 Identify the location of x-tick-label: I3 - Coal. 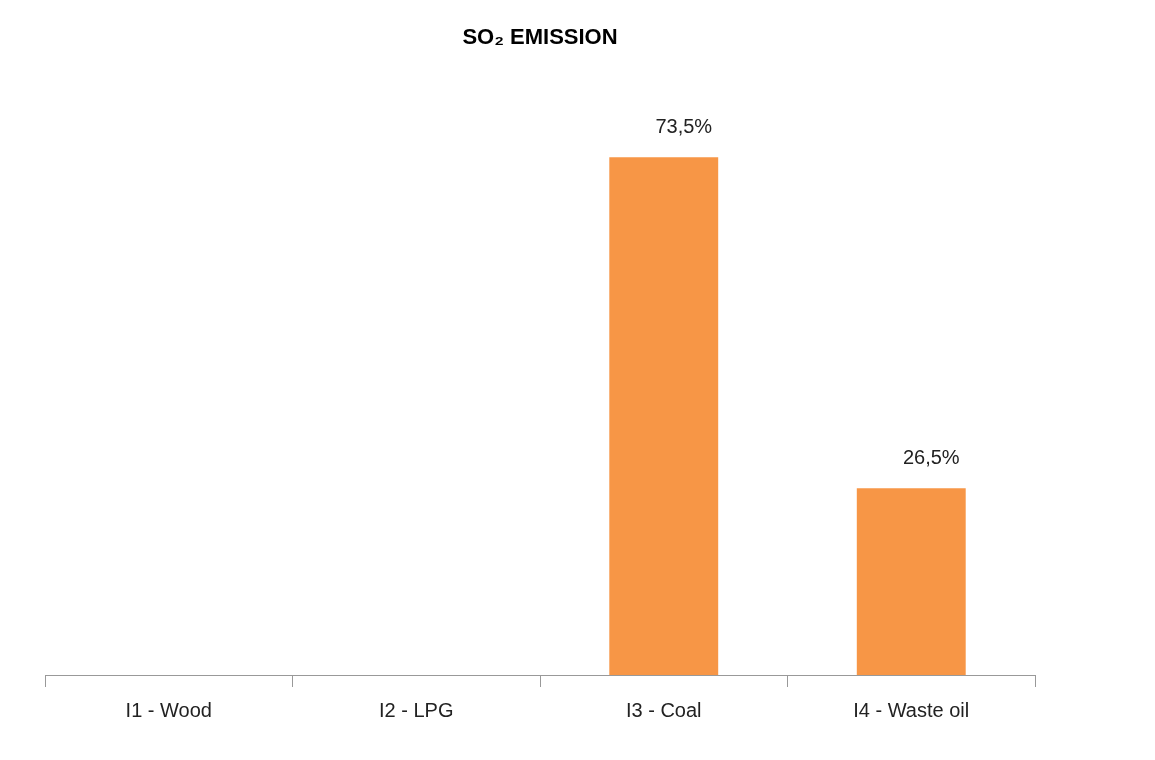
(663, 709).